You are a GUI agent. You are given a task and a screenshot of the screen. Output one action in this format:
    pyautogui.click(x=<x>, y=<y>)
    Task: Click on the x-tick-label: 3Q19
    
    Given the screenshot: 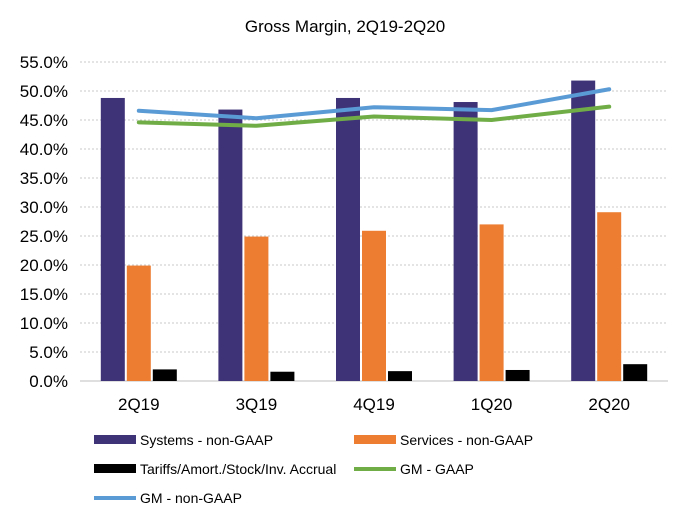 What is the action you would take?
    pyautogui.click(x=257, y=404)
    